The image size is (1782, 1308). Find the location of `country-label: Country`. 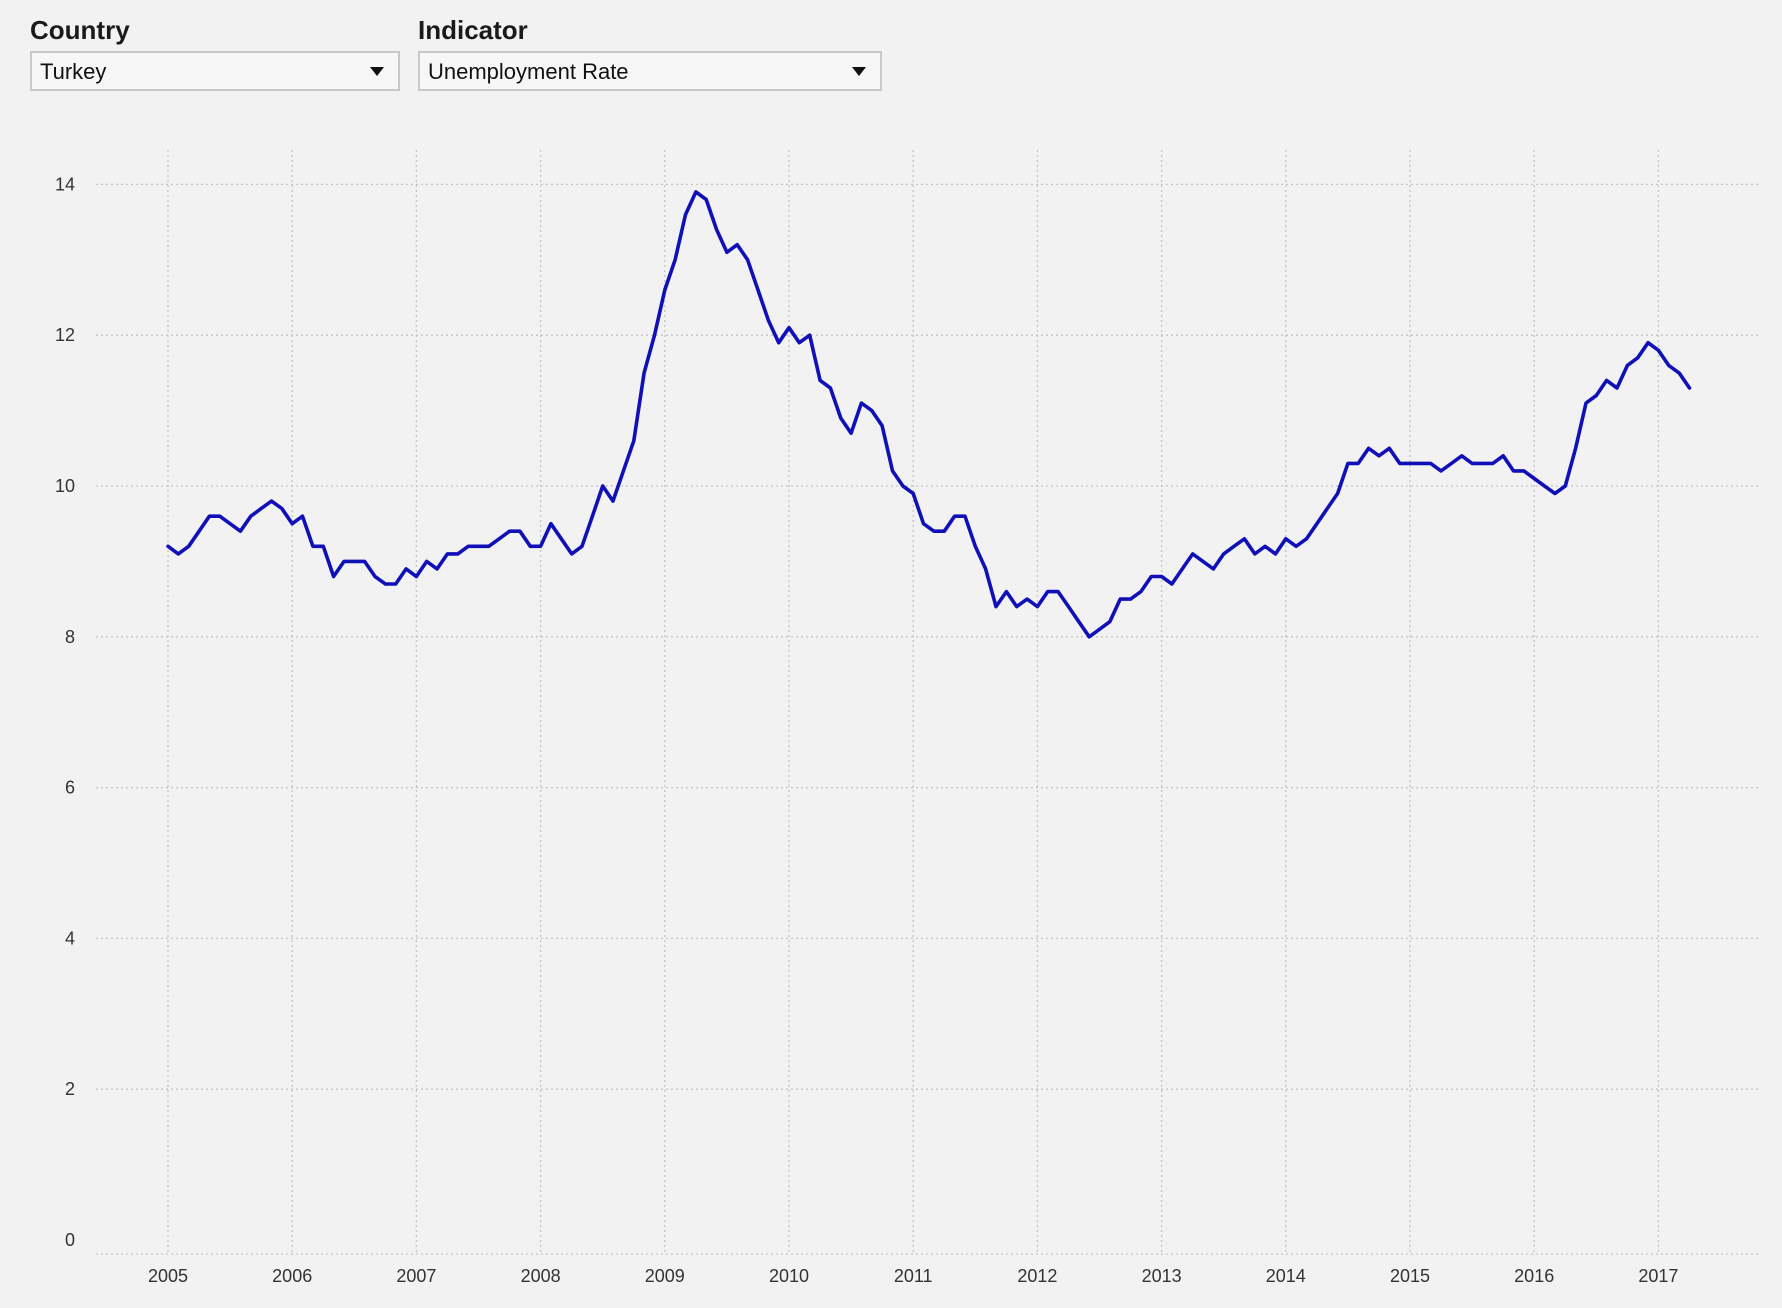

country-label: Country is located at coordinates (80, 30).